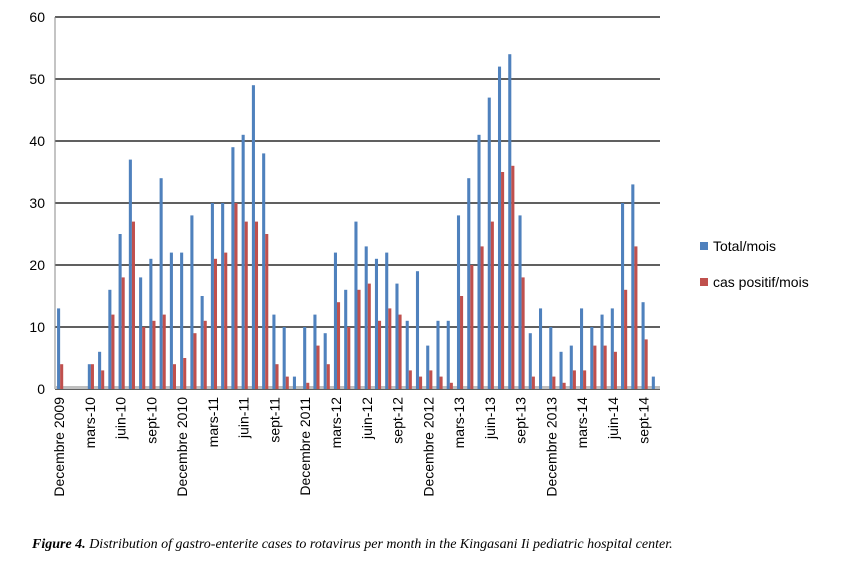  Describe the element at coordinates (761, 282) in the screenshot. I see `legend-label: cas positif/mois` at that location.